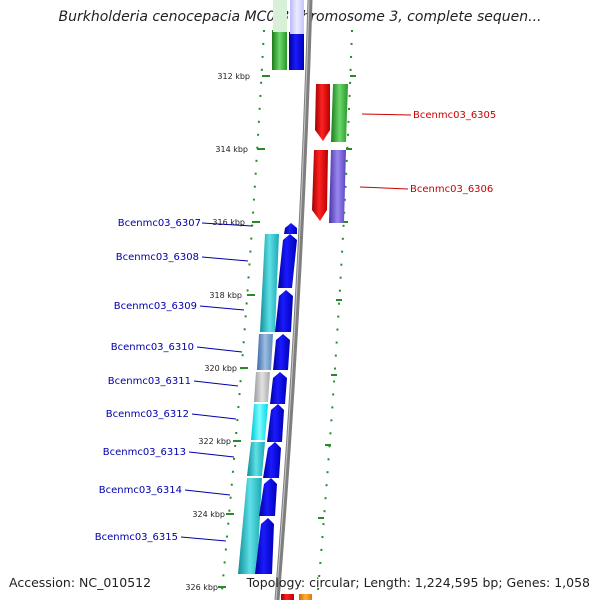 The height and width of the screenshot is (600, 600). Describe the element at coordinates (296, 35) in the screenshot. I see `gene-top-blue` at that location.